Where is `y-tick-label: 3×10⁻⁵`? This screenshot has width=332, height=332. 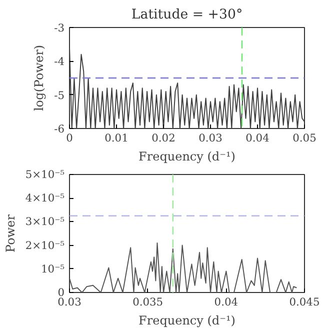
y-tick-label: 3×10⁻⁵ is located at coordinates (45, 221).